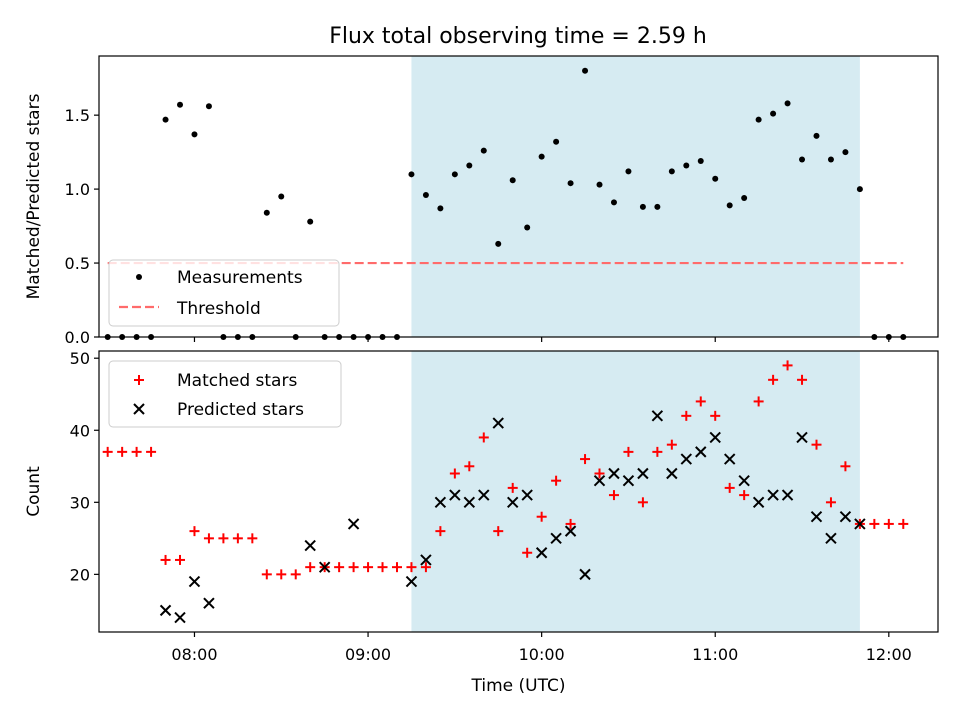 The height and width of the screenshot is (720, 960). Describe the element at coordinates (80, 430) in the screenshot. I see `bottom-ytick-label: 40` at that location.